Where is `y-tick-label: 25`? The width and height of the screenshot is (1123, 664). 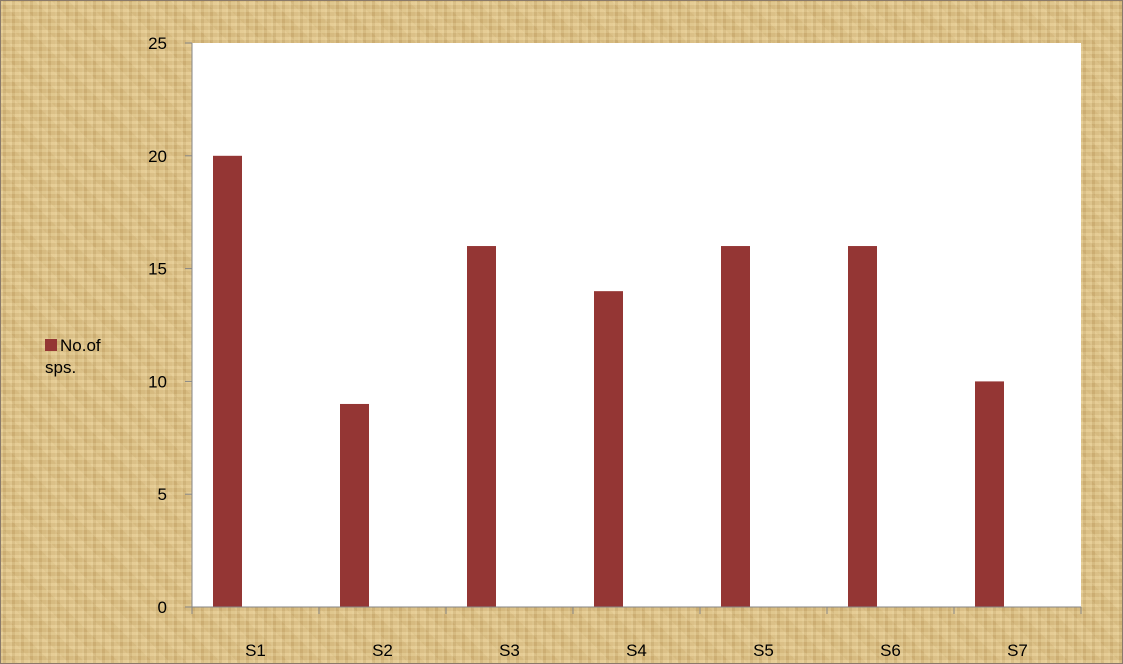
y-tick-label: 25 is located at coordinates (157, 43).